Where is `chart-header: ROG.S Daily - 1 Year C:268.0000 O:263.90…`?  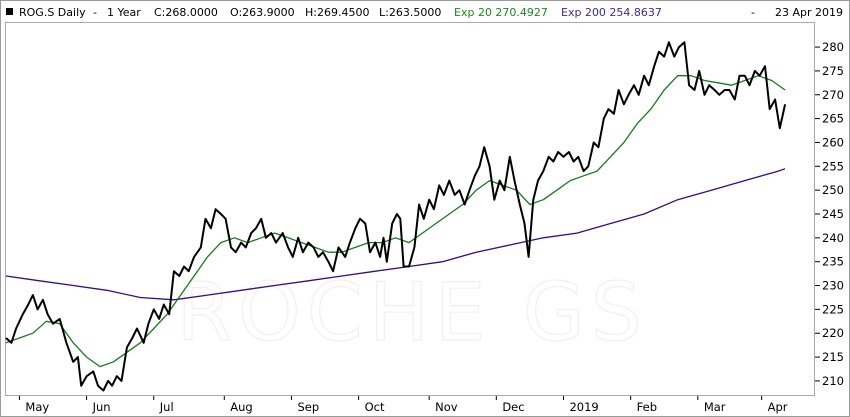
chart-header: ROG.S Daily - 1 Year C:268.0000 O:263.90… is located at coordinates (424, 12).